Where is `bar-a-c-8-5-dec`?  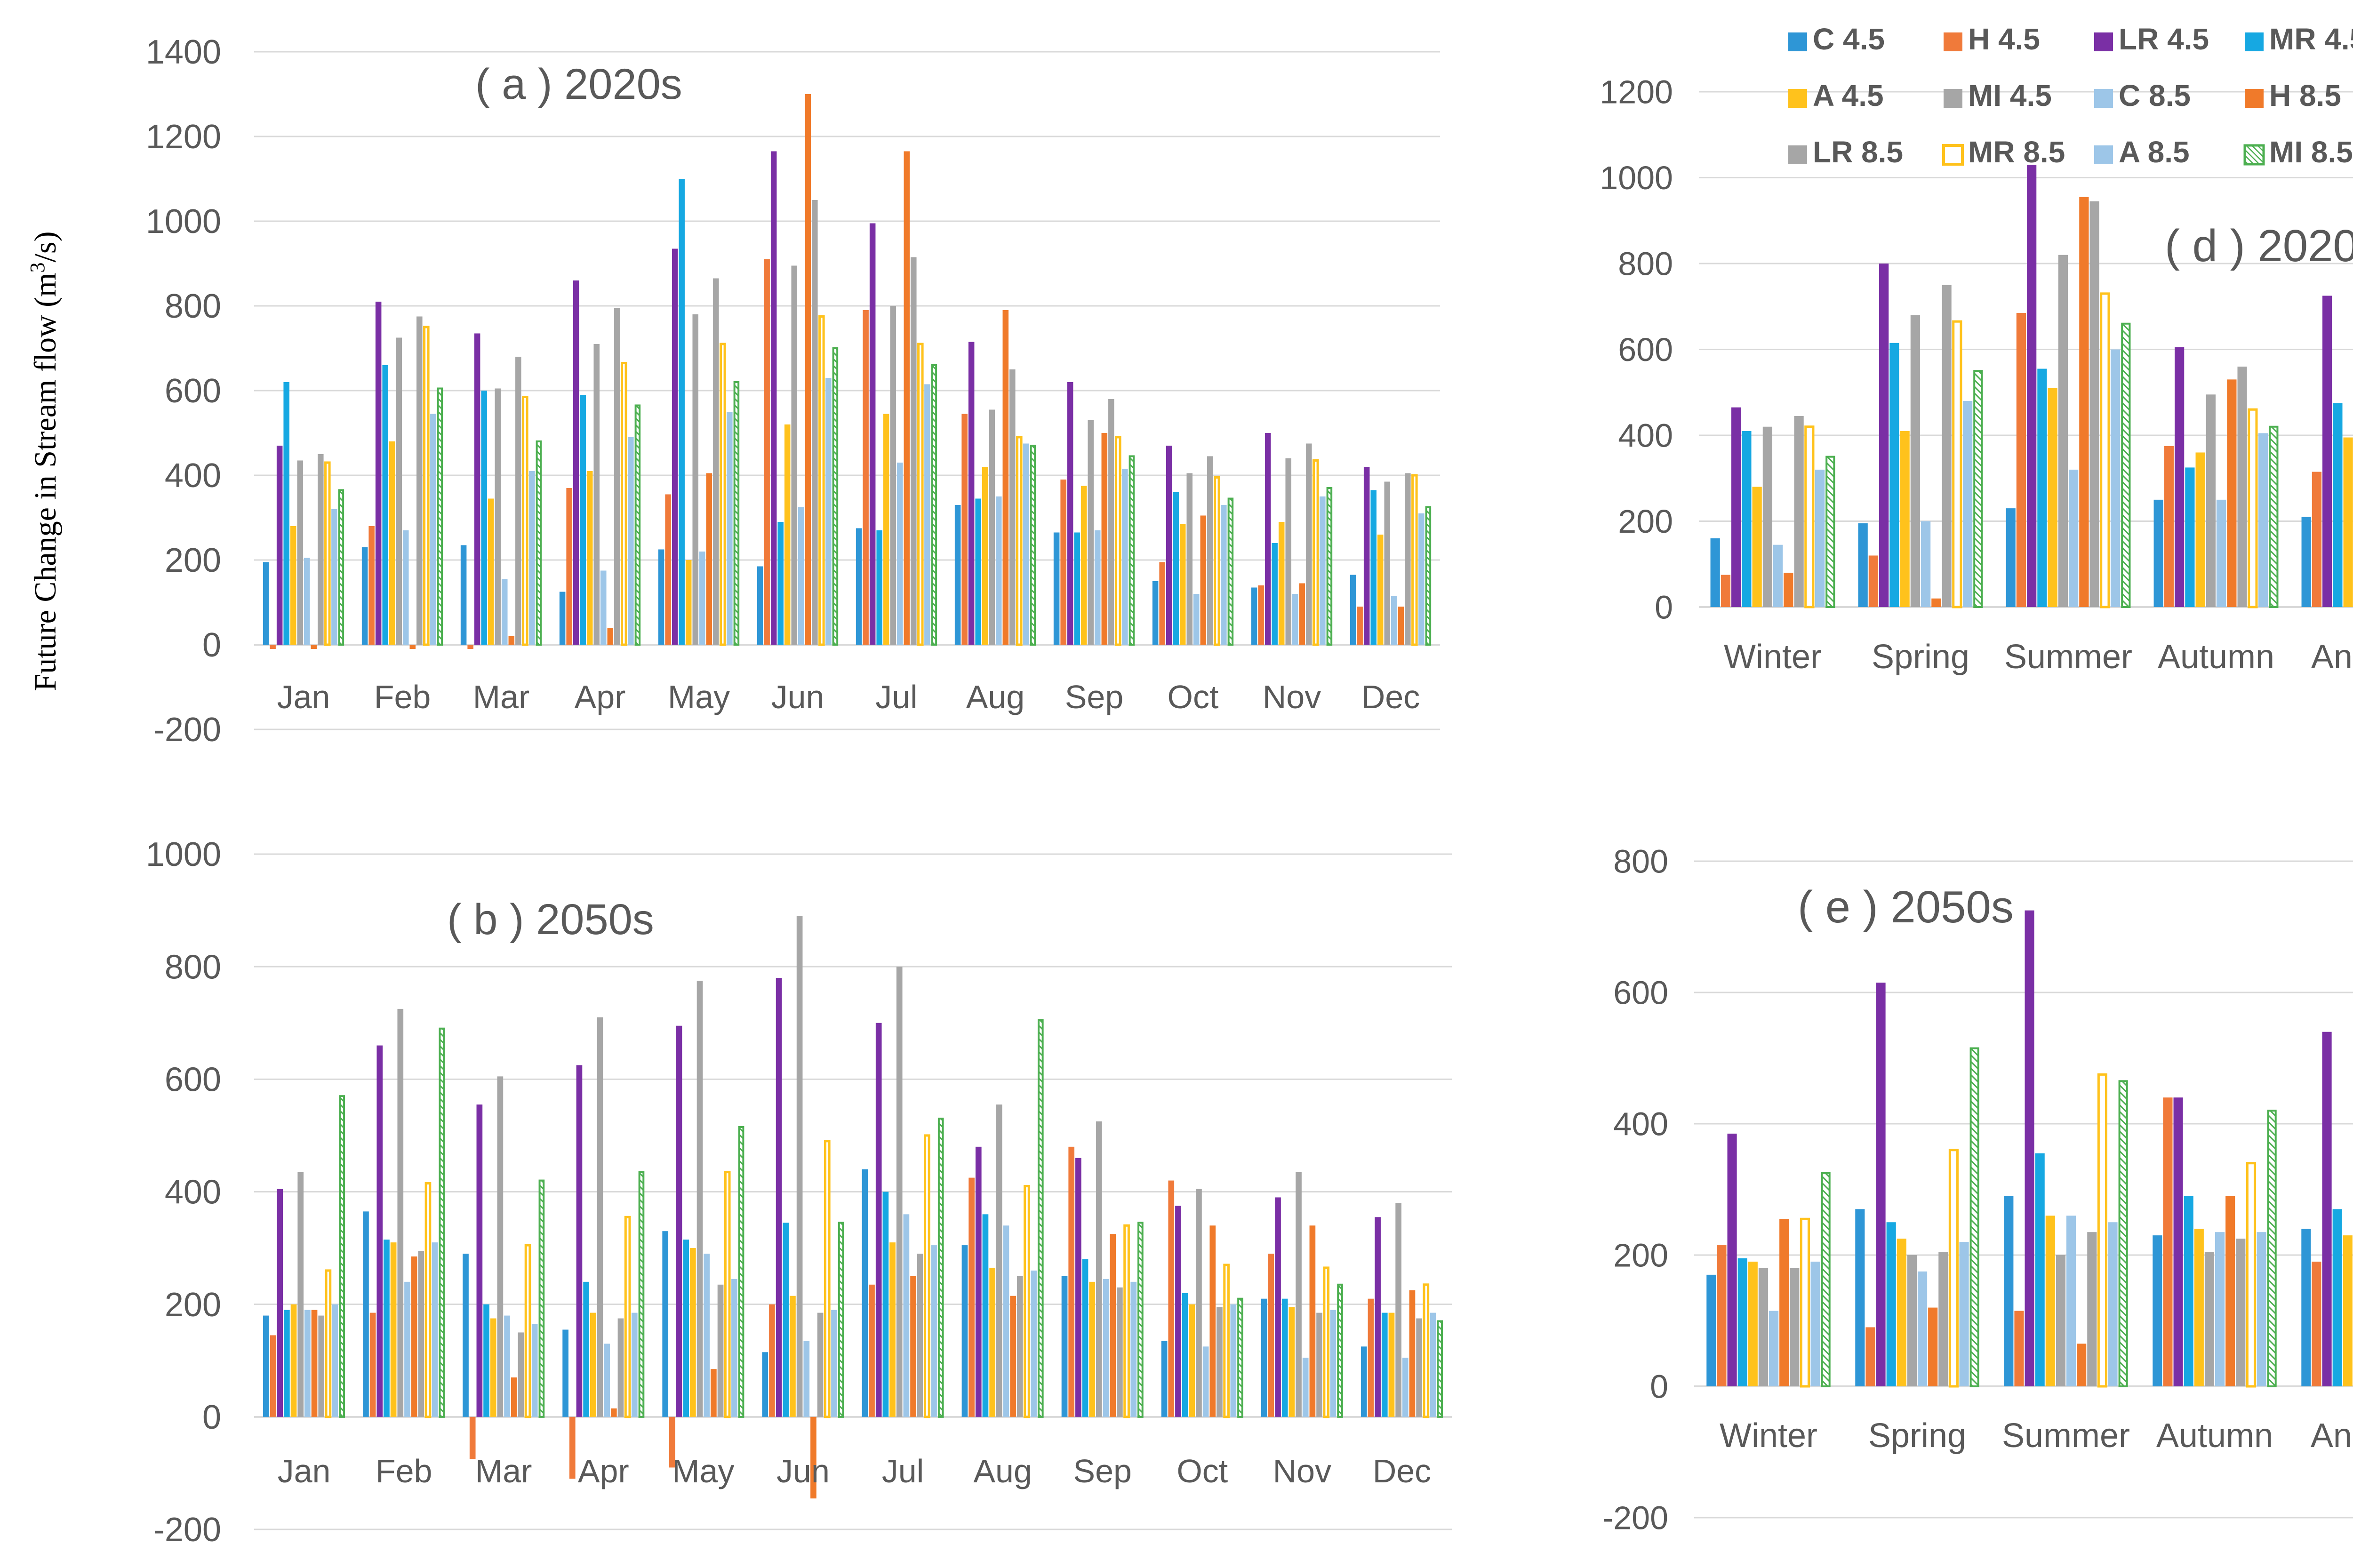 bar-a-c-8-5-dec is located at coordinates (1394, 620).